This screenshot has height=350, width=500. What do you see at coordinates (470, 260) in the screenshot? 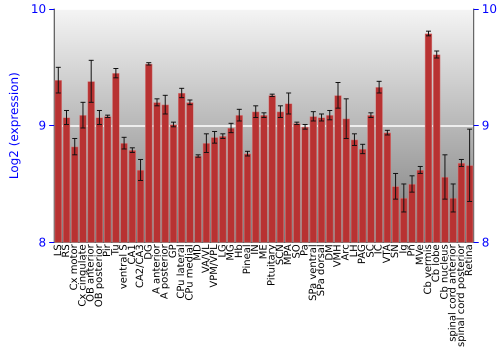
I see `x-tick-label: Retina` at bounding box center [470, 260].